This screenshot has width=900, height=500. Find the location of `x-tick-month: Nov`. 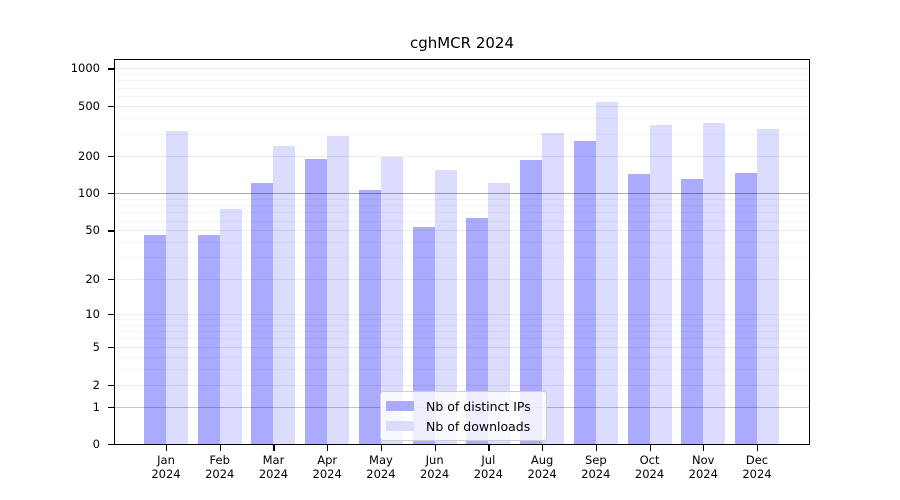

x-tick-month: Nov is located at coordinates (703, 460).